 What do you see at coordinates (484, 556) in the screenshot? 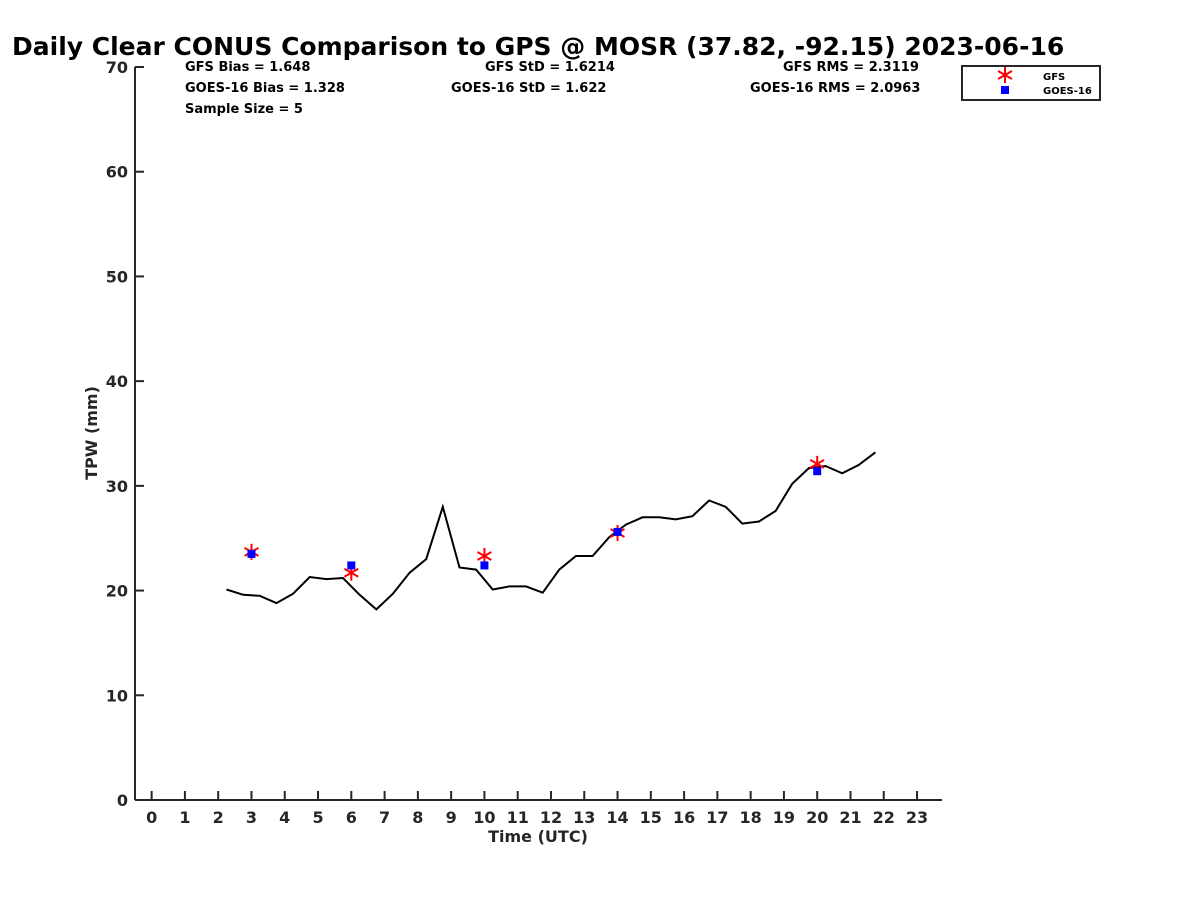
I see `gfs-point` at bounding box center [484, 556].